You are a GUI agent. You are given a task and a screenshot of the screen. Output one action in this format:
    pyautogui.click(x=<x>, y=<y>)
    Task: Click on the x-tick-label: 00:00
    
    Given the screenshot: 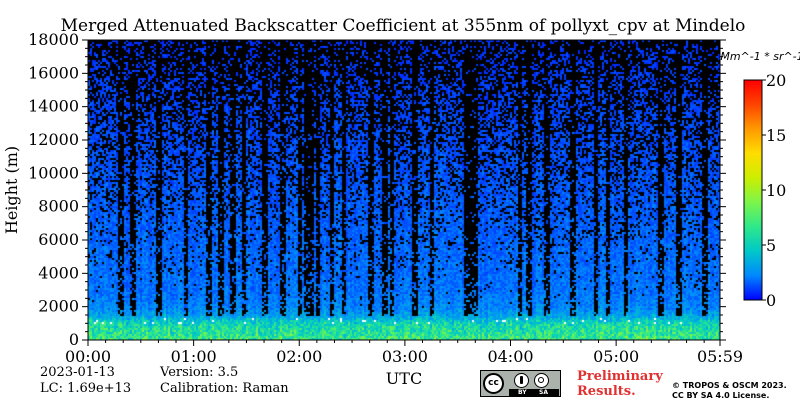 What is the action you would take?
    pyautogui.click(x=88, y=356)
    